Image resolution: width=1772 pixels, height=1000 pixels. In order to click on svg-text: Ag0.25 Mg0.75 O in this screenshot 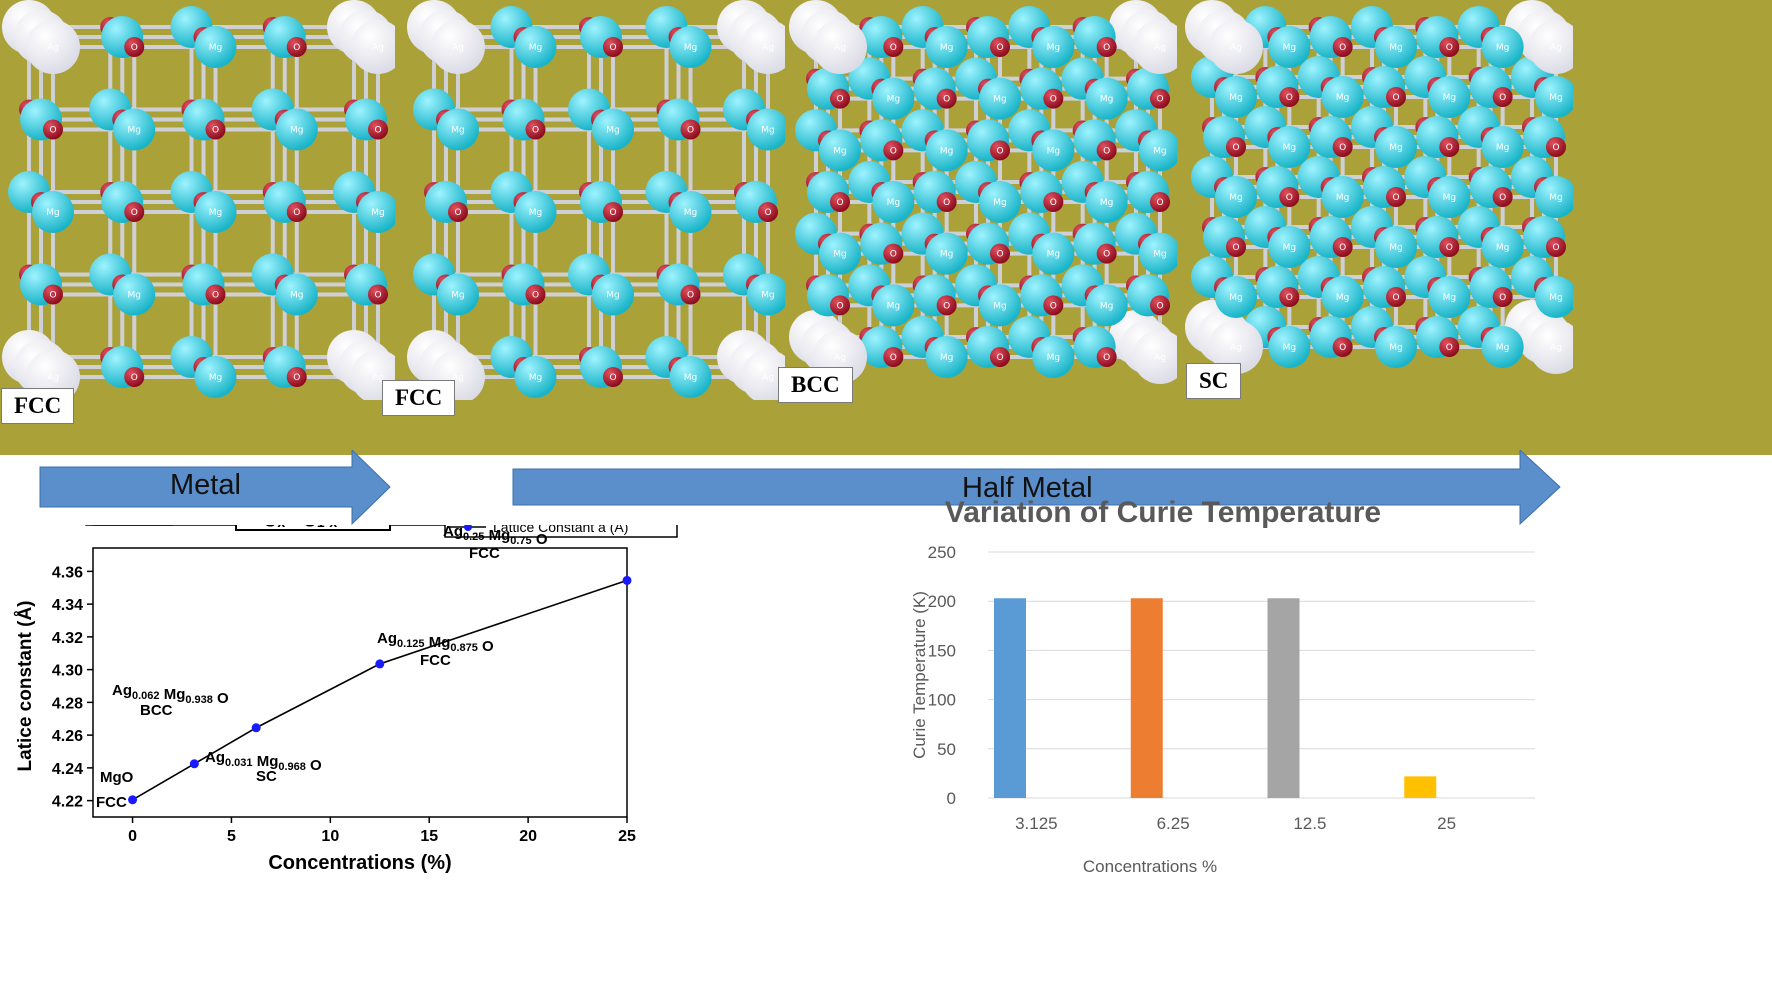, I will do `click(495, 536)`.